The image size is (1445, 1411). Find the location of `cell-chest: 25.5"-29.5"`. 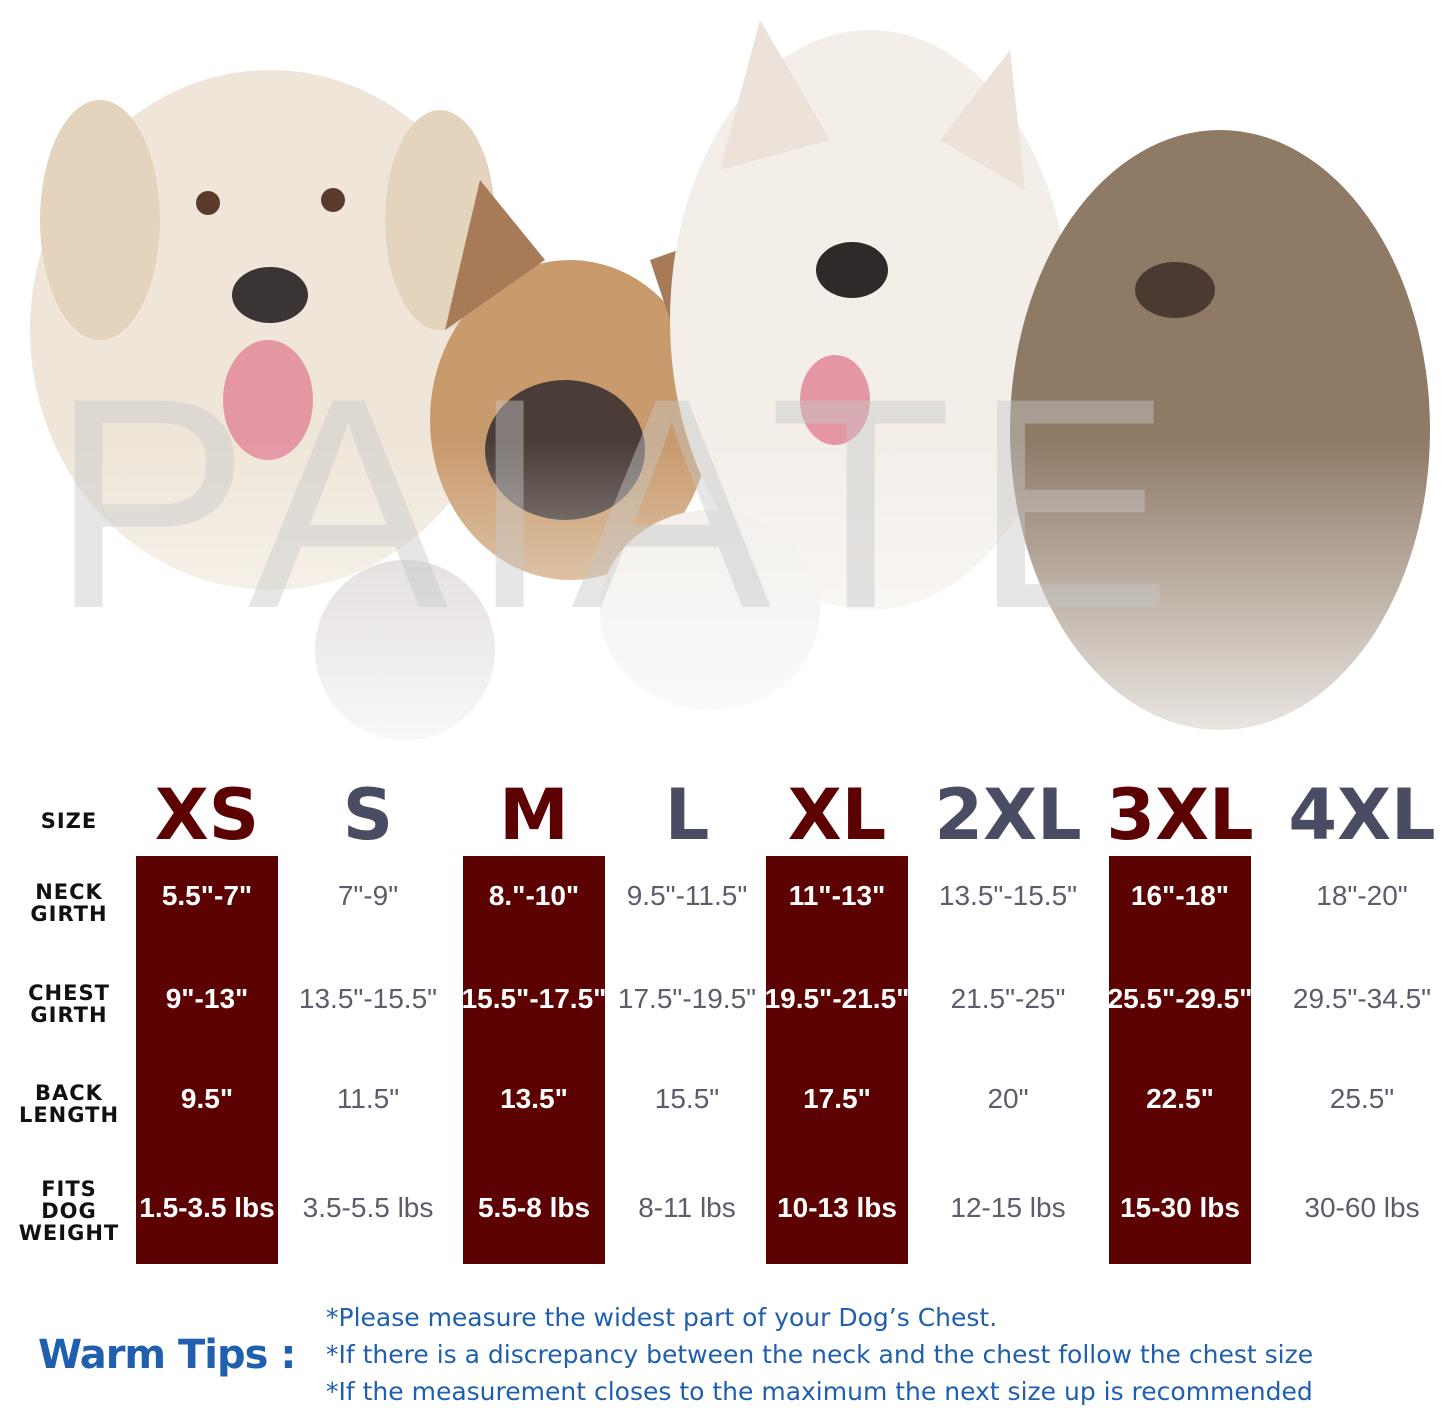

cell-chest: 25.5"-29.5" is located at coordinates (1180, 998).